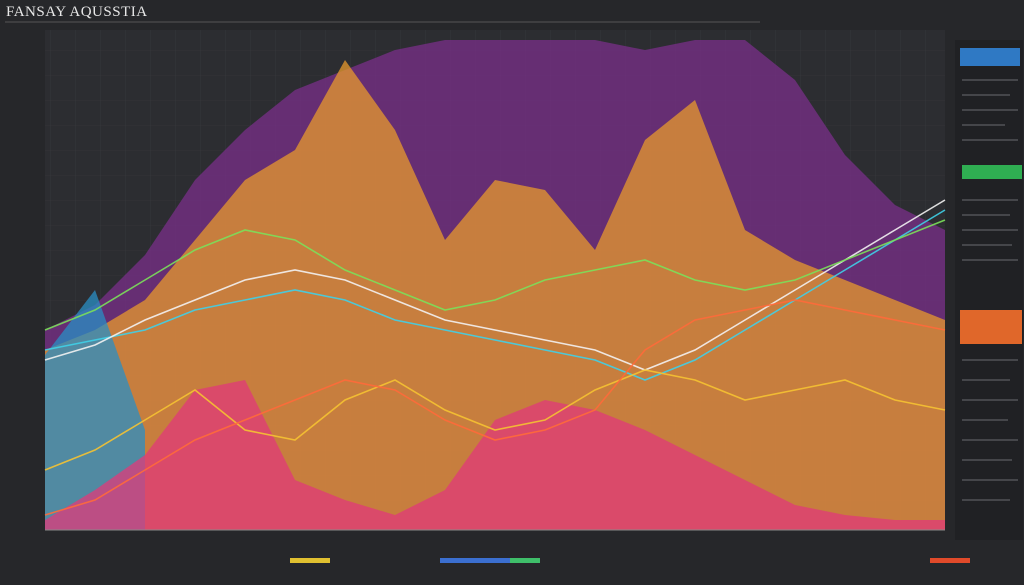  Describe the element at coordinates (989, 290) in the screenshot. I see `side-panel` at that location.